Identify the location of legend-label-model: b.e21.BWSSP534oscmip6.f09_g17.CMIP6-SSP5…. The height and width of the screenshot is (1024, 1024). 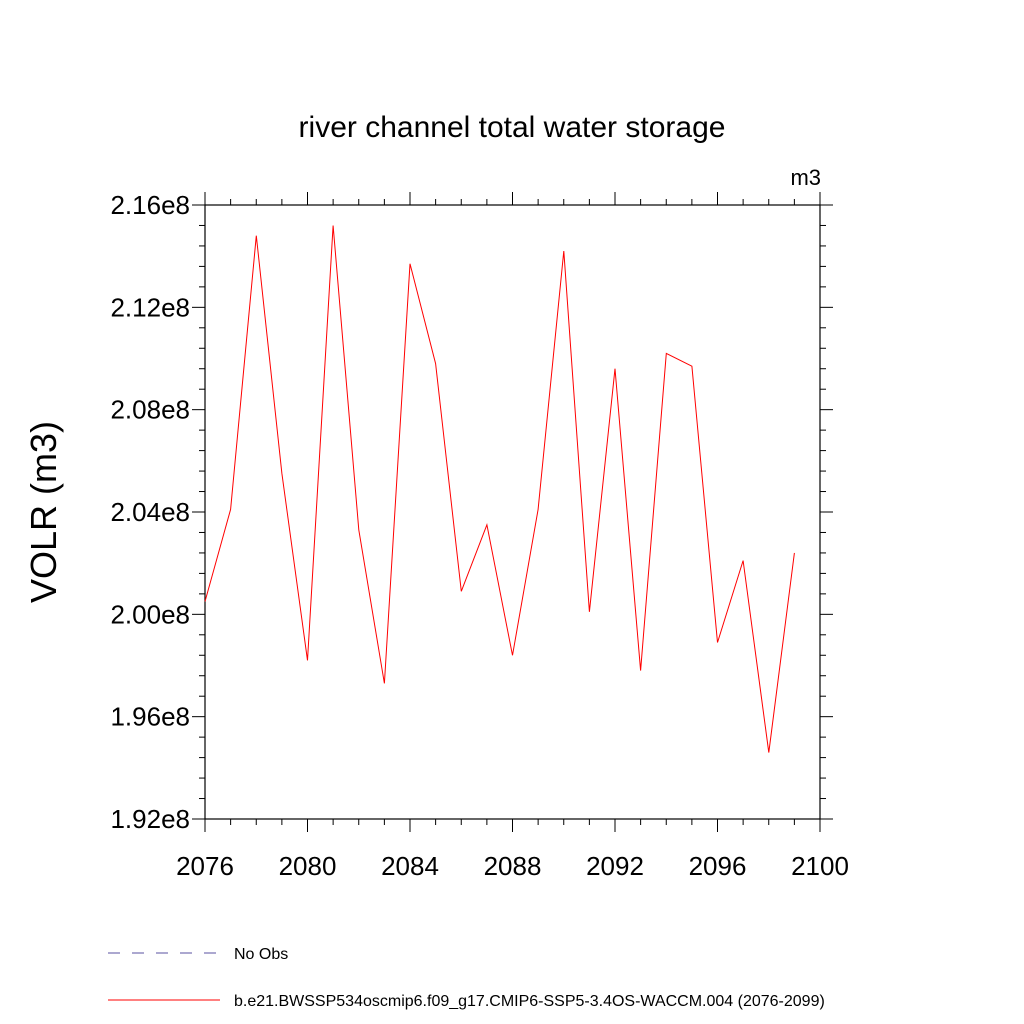
(529, 1001).